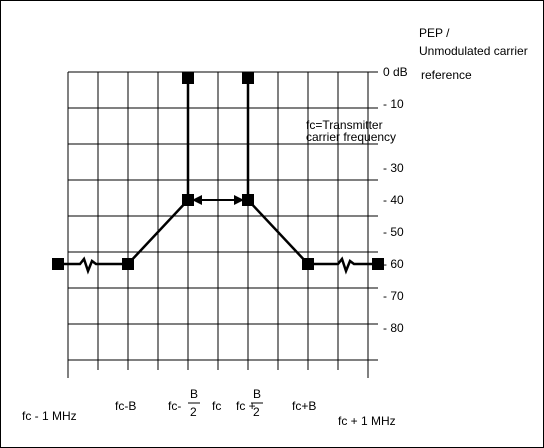  What do you see at coordinates (304, 406) in the screenshot?
I see `x-tick-fc-plus-b: fc+B` at bounding box center [304, 406].